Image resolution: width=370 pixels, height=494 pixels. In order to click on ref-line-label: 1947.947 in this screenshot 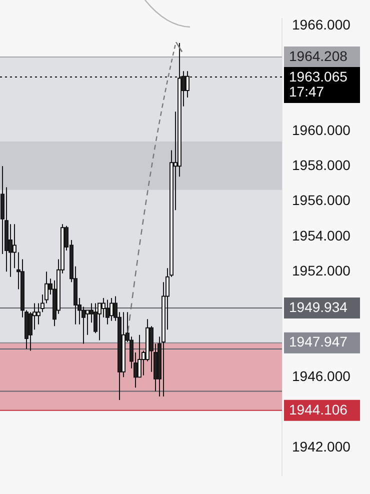, I will do `click(318, 342)`.